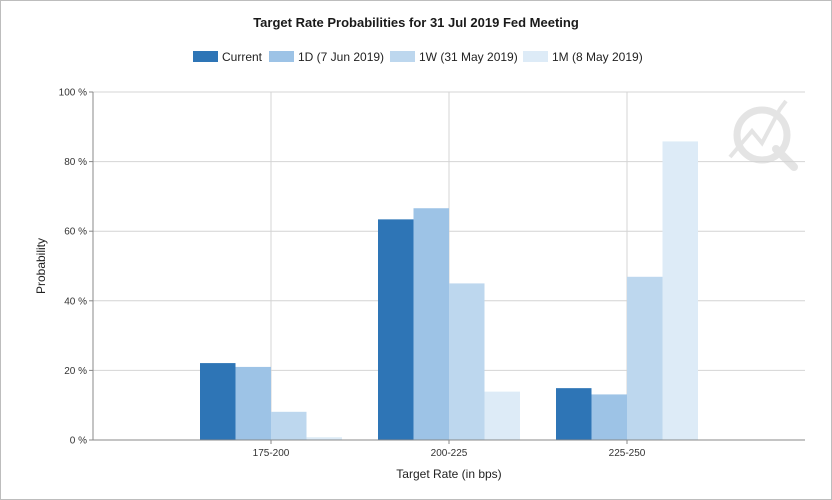 The image size is (832, 500). What do you see at coordinates (468, 57) in the screenshot?
I see `legend-label: 1W (31 May 2019)` at bounding box center [468, 57].